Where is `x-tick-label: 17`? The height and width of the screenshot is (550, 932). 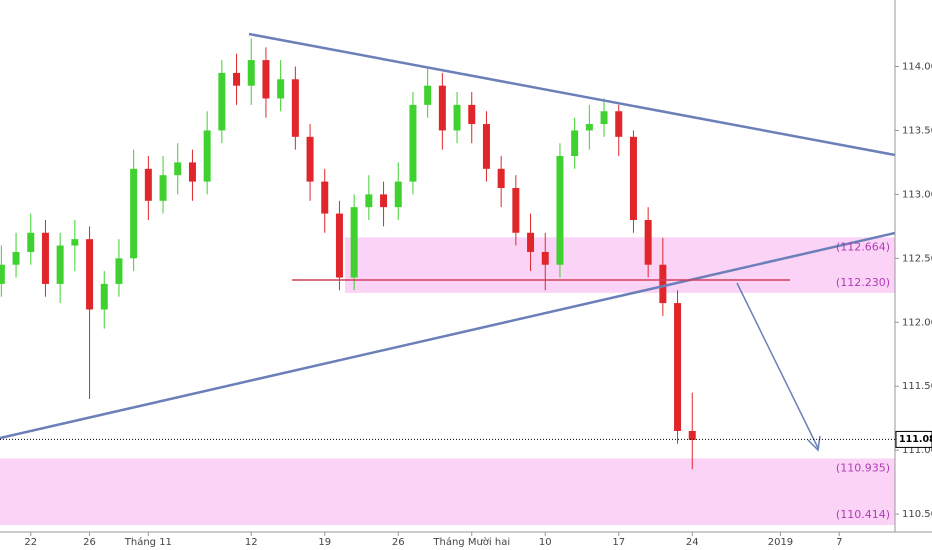
x-tick-label: 17 is located at coordinates (618, 542).